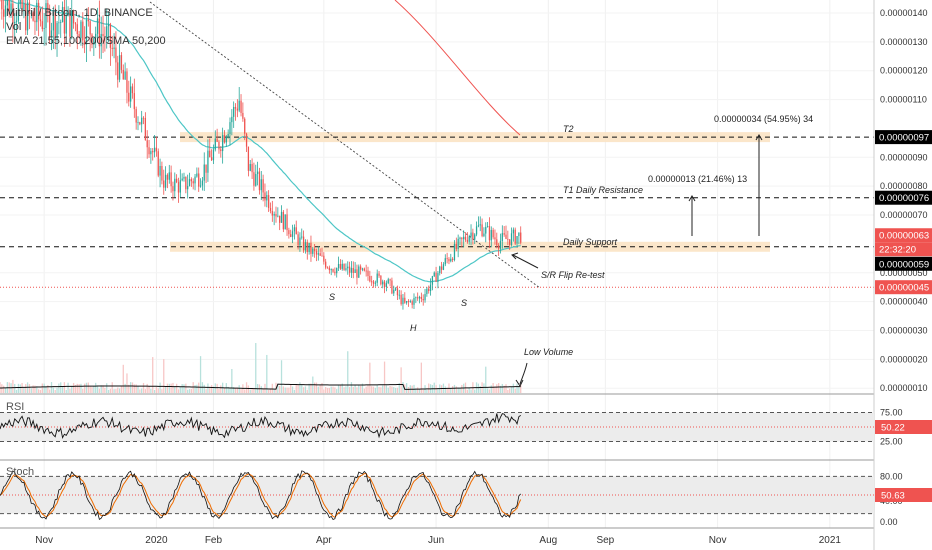 The height and width of the screenshot is (550, 932). I want to click on rsi-band, so click(437, 427).